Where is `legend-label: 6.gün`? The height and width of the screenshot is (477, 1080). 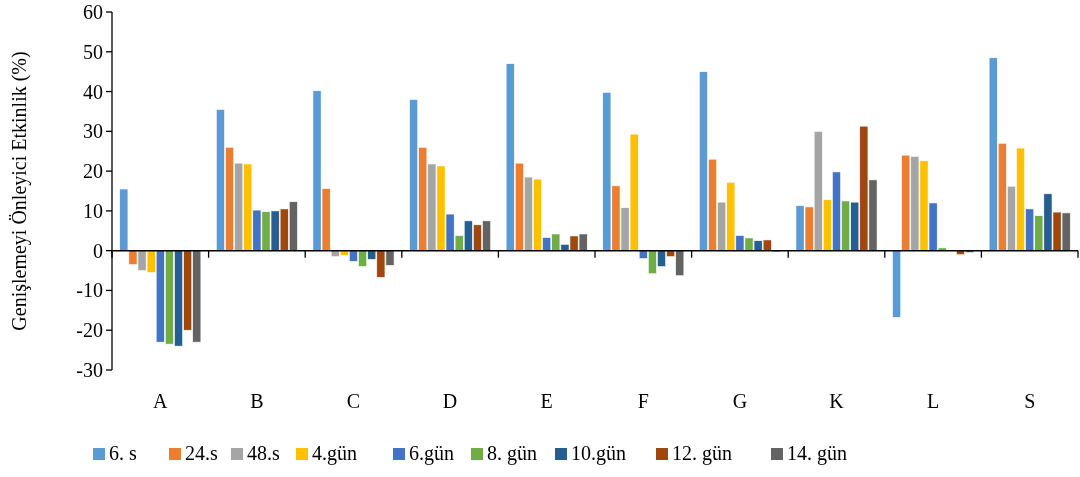
legend-label: 6.gün is located at coordinates (431, 453).